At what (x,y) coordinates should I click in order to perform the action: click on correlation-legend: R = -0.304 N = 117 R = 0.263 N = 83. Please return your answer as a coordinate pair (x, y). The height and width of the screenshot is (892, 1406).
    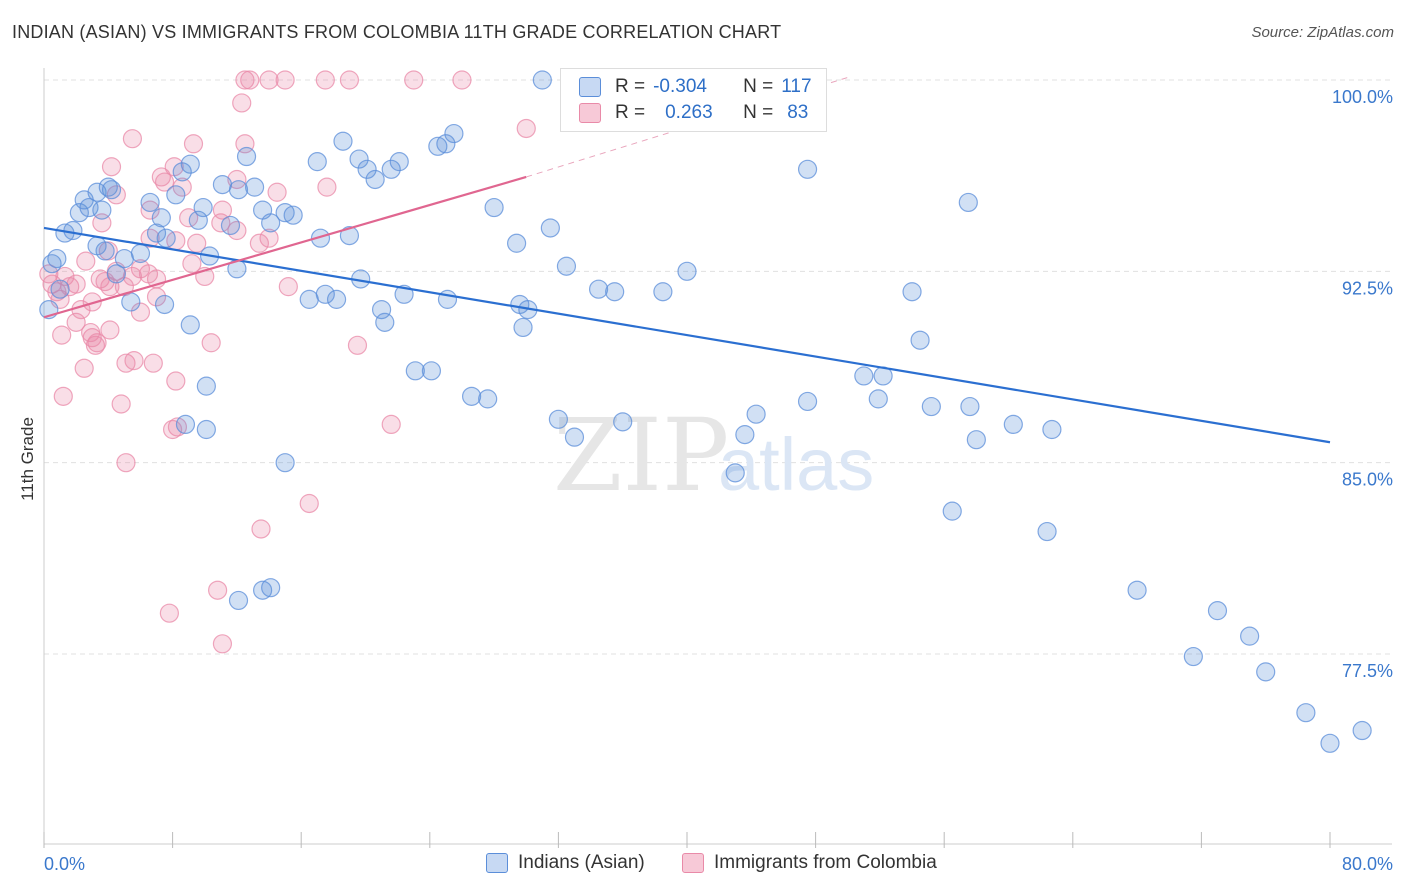
    Looking at the image, I should click on (693, 100).